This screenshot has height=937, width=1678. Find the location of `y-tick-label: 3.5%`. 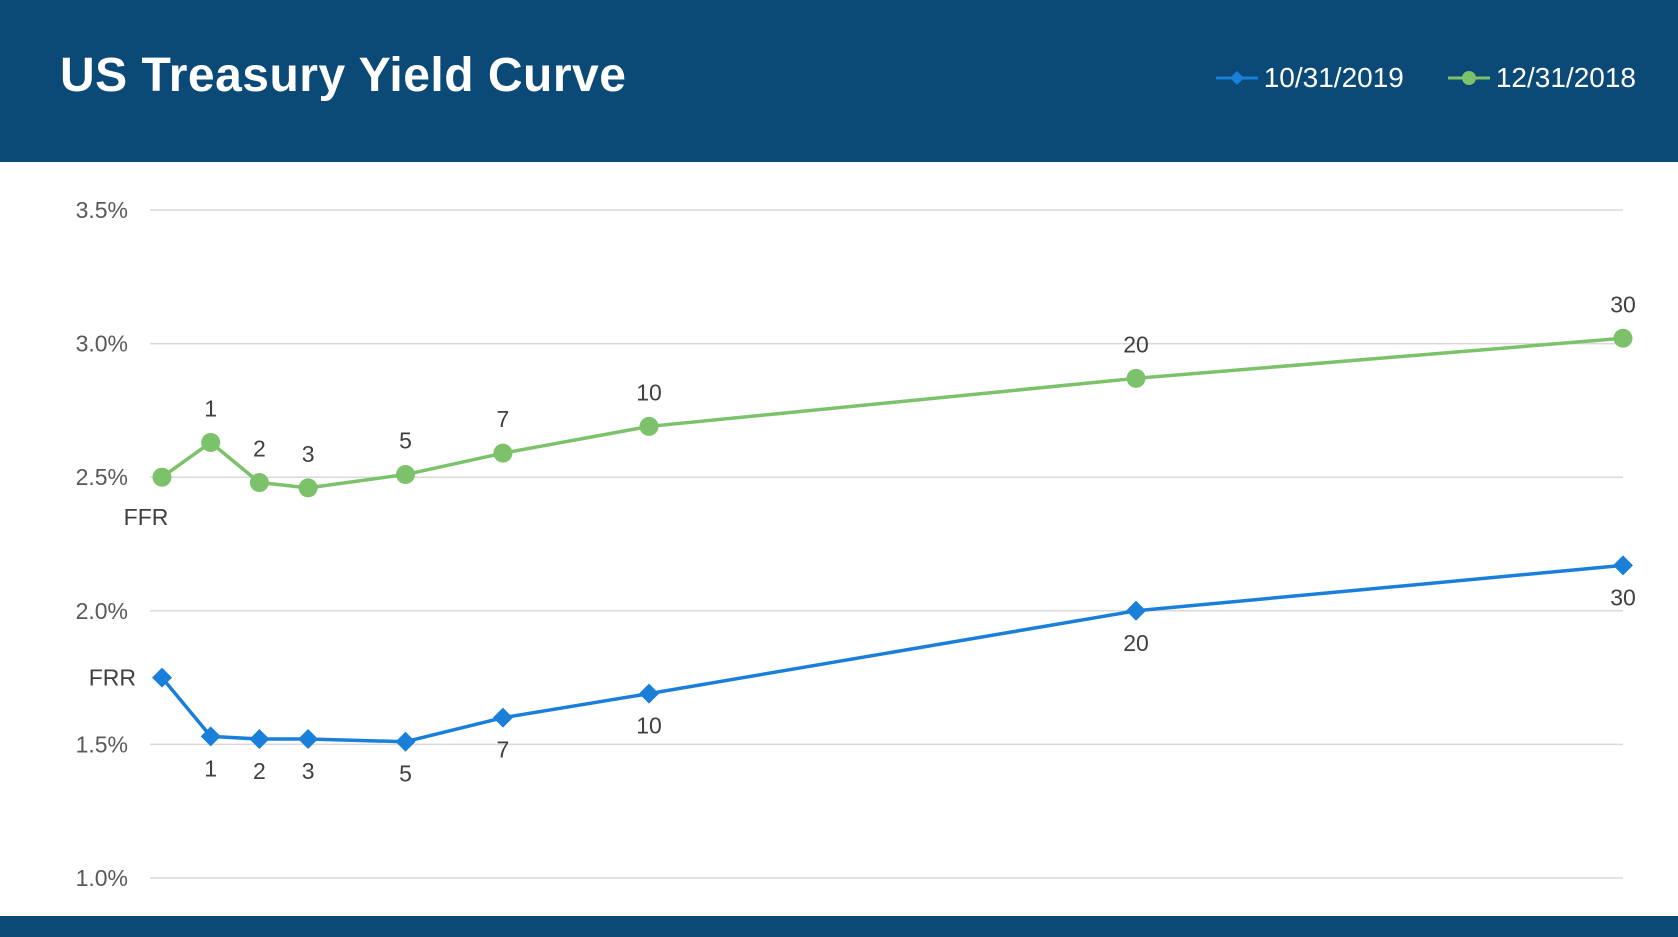

y-tick-label: 3.5% is located at coordinates (102, 210).